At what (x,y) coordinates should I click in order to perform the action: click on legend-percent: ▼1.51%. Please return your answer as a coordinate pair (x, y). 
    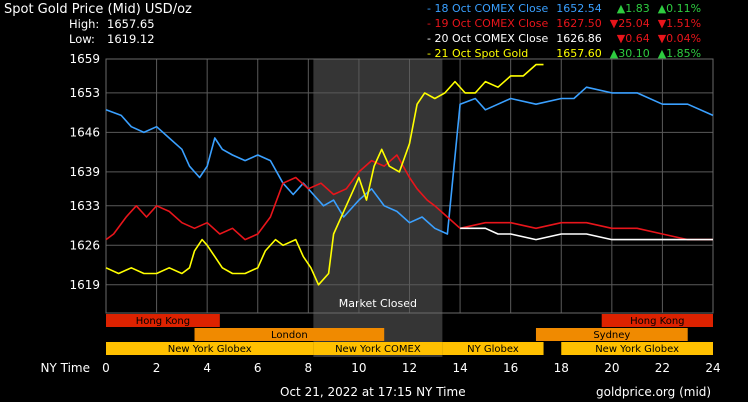
    Looking at the image, I should click on (679, 23).